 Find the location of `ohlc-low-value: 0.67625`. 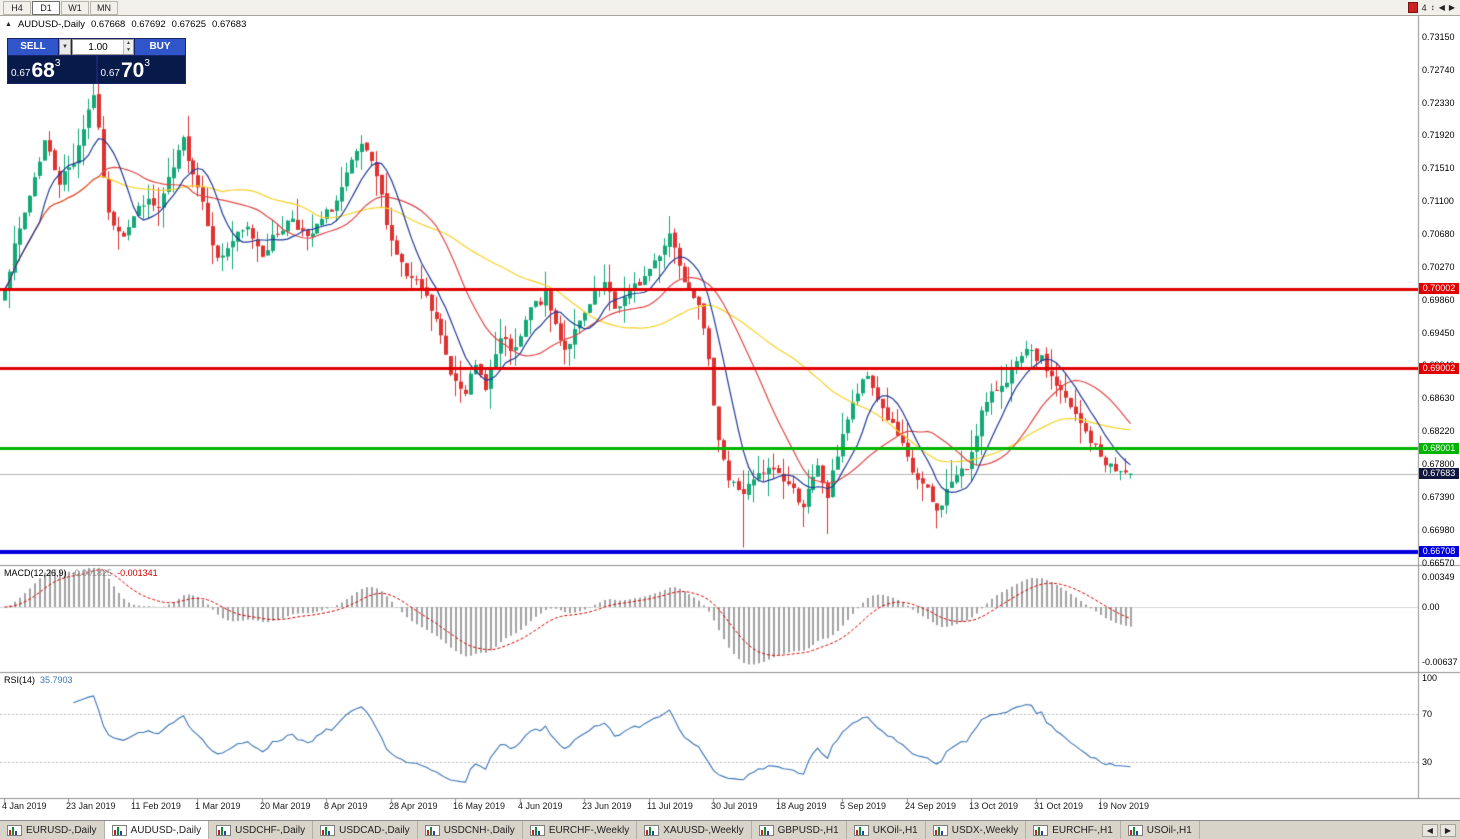

ohlc-low-value: 0.67625 is located at coordinates (189, 24).